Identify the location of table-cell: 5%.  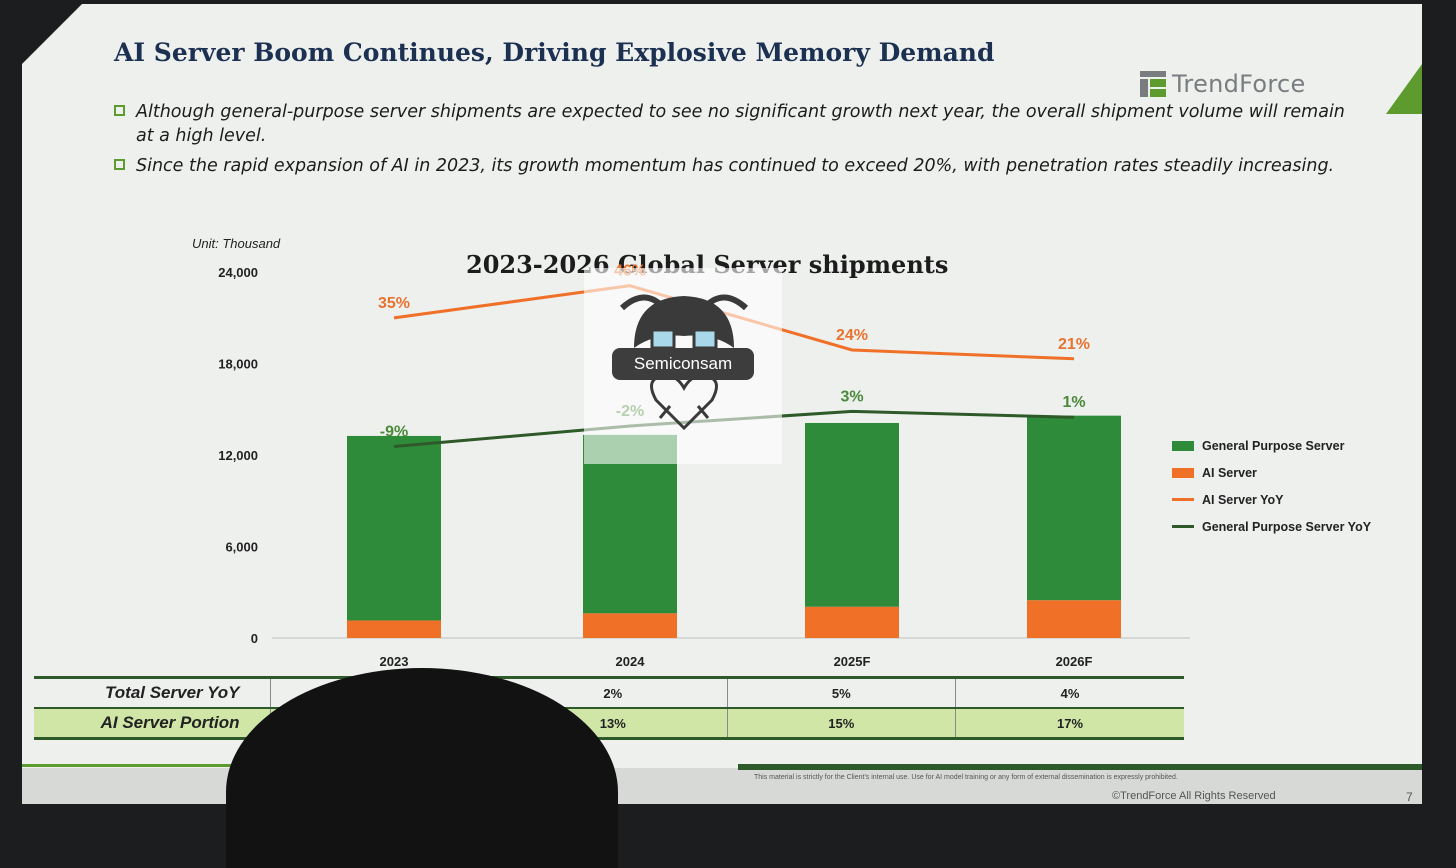
(841, 692).